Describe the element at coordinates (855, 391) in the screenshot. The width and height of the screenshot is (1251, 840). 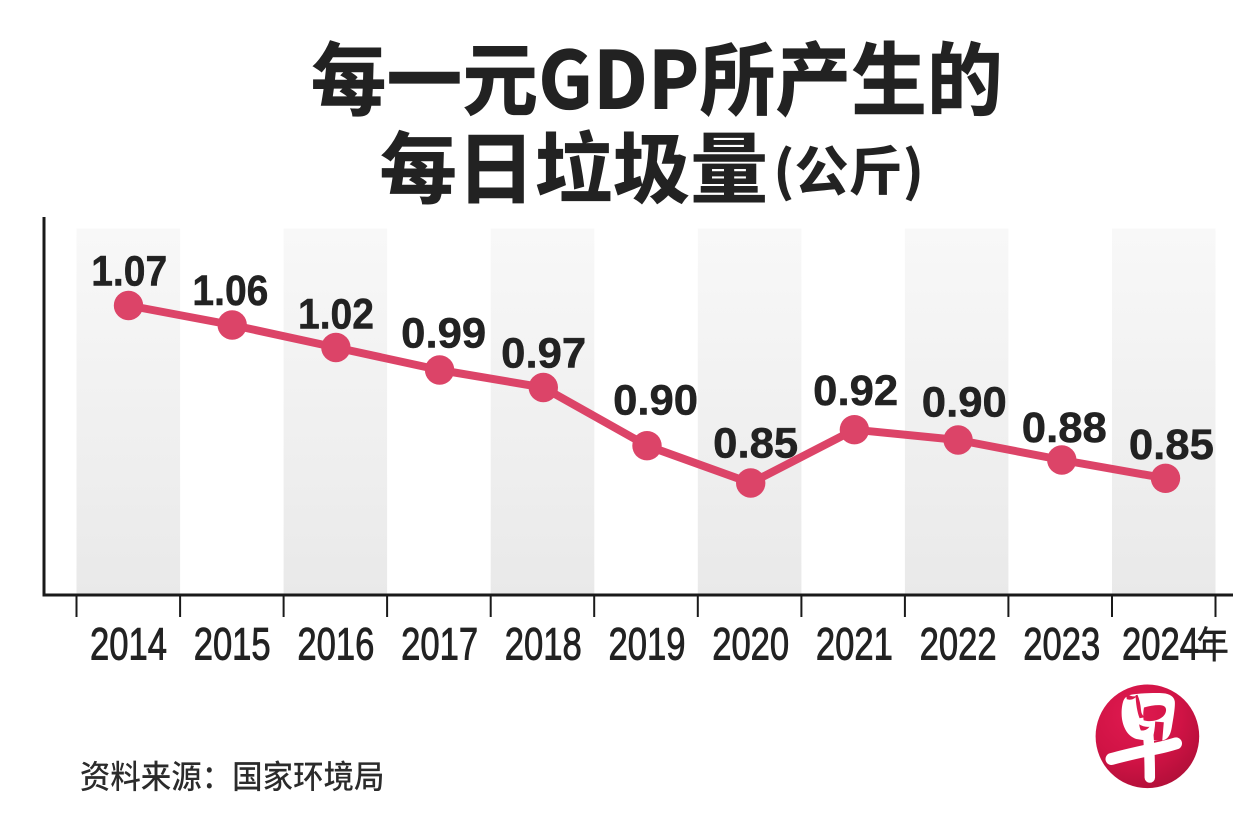
I see `svg-text: 0.92` at that location.